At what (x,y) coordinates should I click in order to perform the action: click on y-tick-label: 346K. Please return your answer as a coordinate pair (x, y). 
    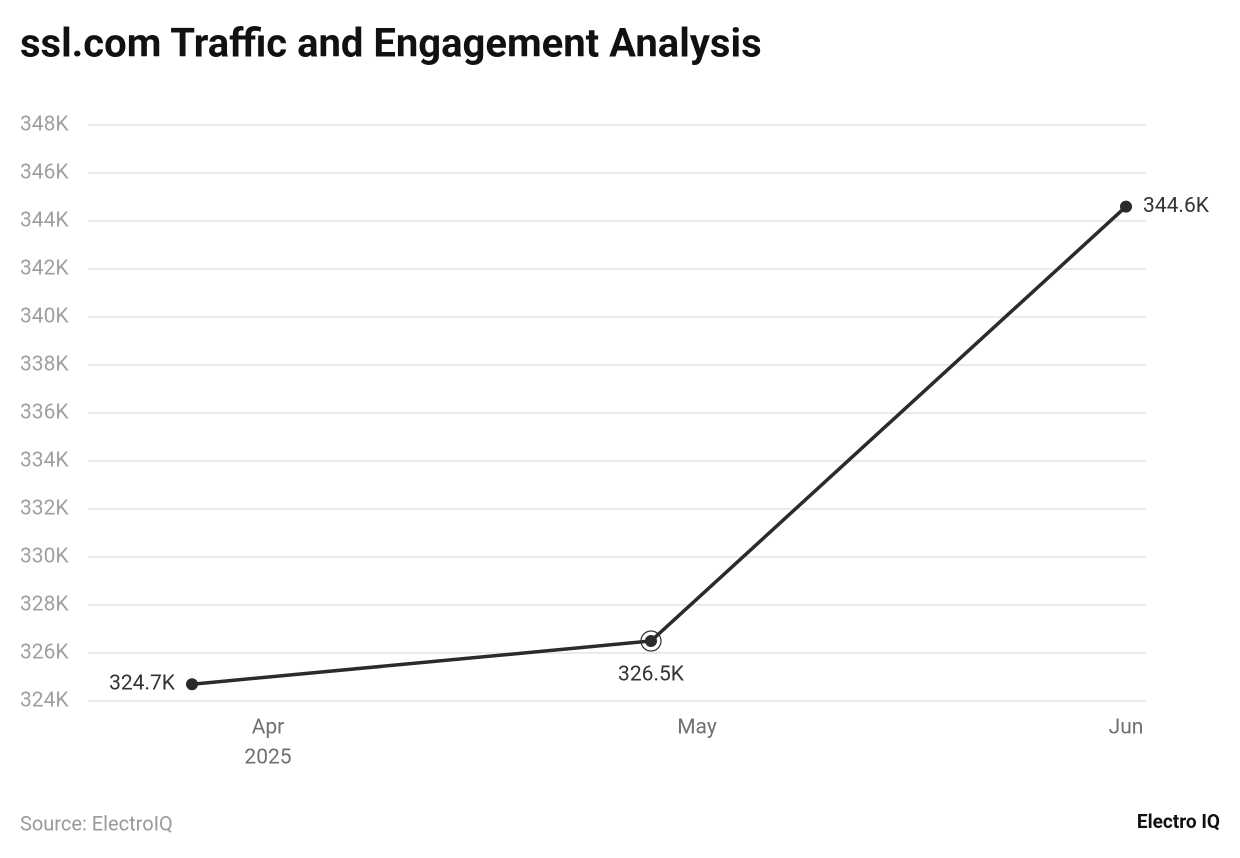
    Looking at the image, I should click on (44, 173).